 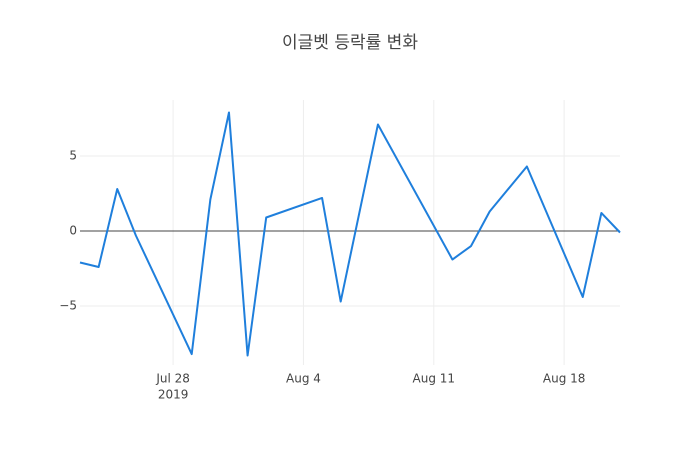 I want to click on chart-title: 이글벳 등락률 변화, so click(x=350, y=43).